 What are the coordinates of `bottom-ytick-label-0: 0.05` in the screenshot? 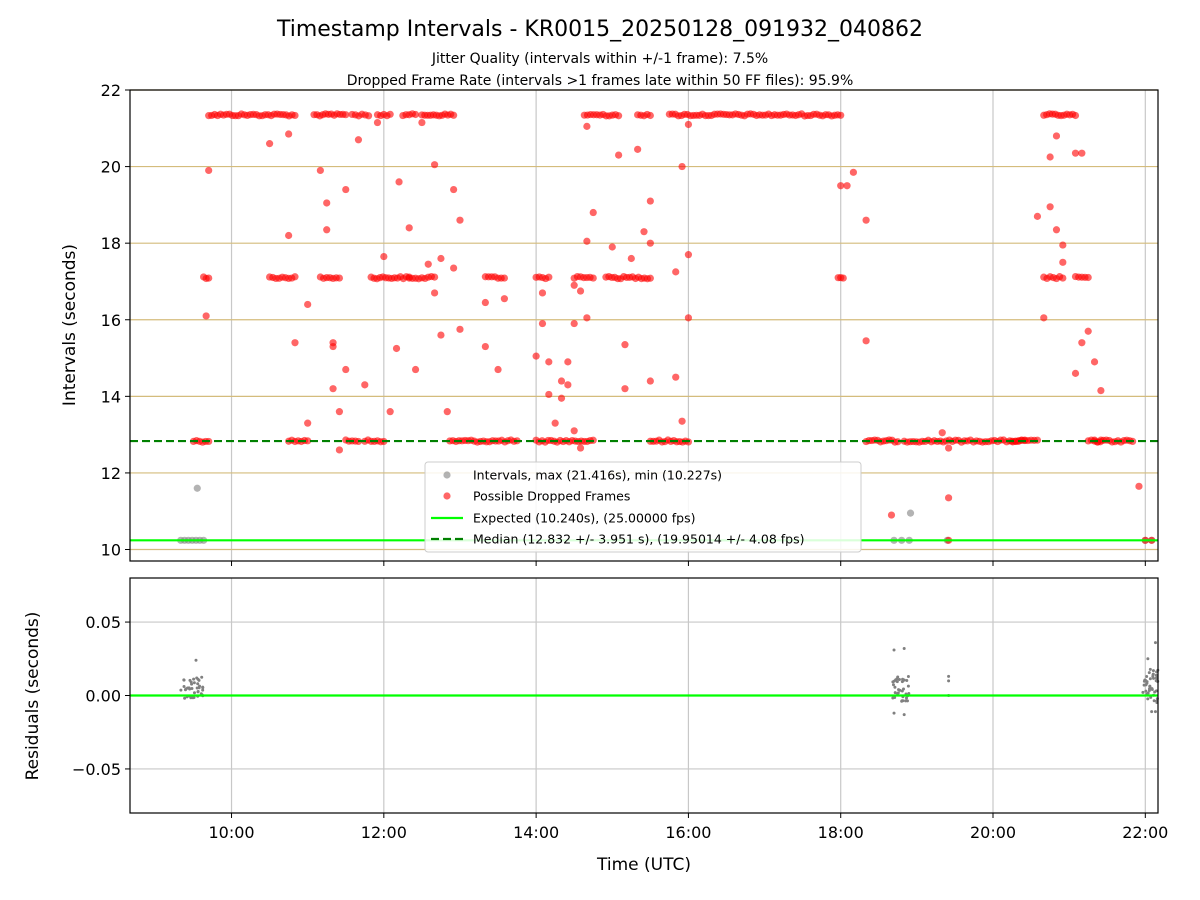 It's located at (103, 622).